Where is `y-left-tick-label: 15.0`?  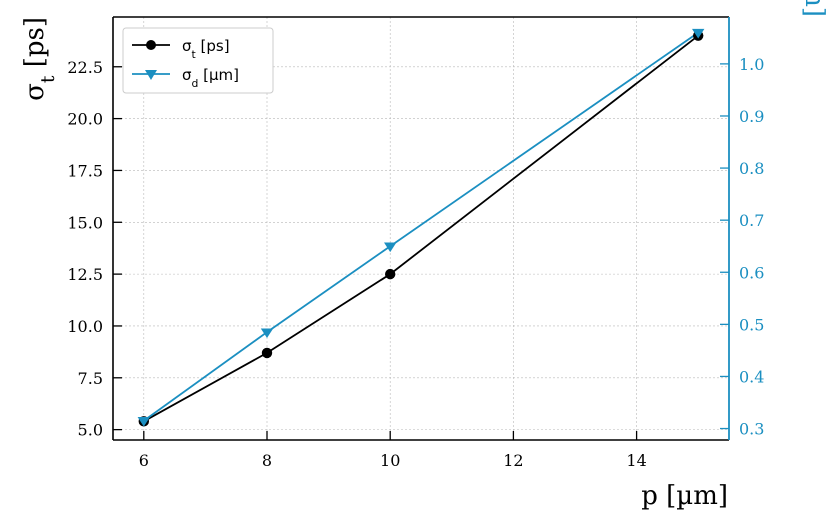
y-left-tick-label: 15.0 is located at coordinates (85, 222).